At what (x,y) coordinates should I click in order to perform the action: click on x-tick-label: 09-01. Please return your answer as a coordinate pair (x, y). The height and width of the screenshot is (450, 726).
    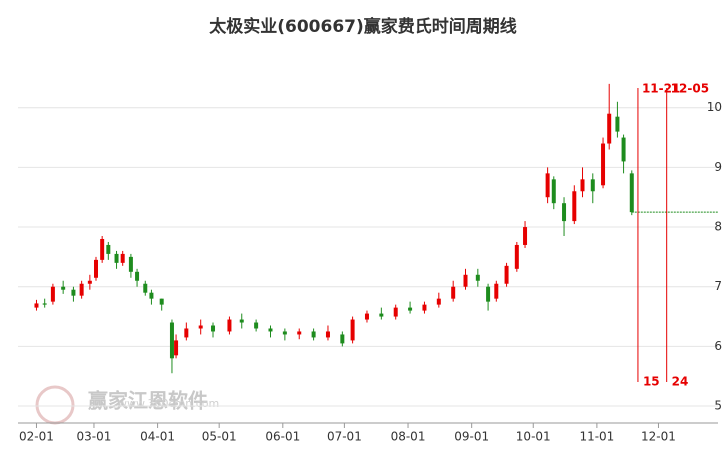
    Looking at the image, I should click on (471, 437).